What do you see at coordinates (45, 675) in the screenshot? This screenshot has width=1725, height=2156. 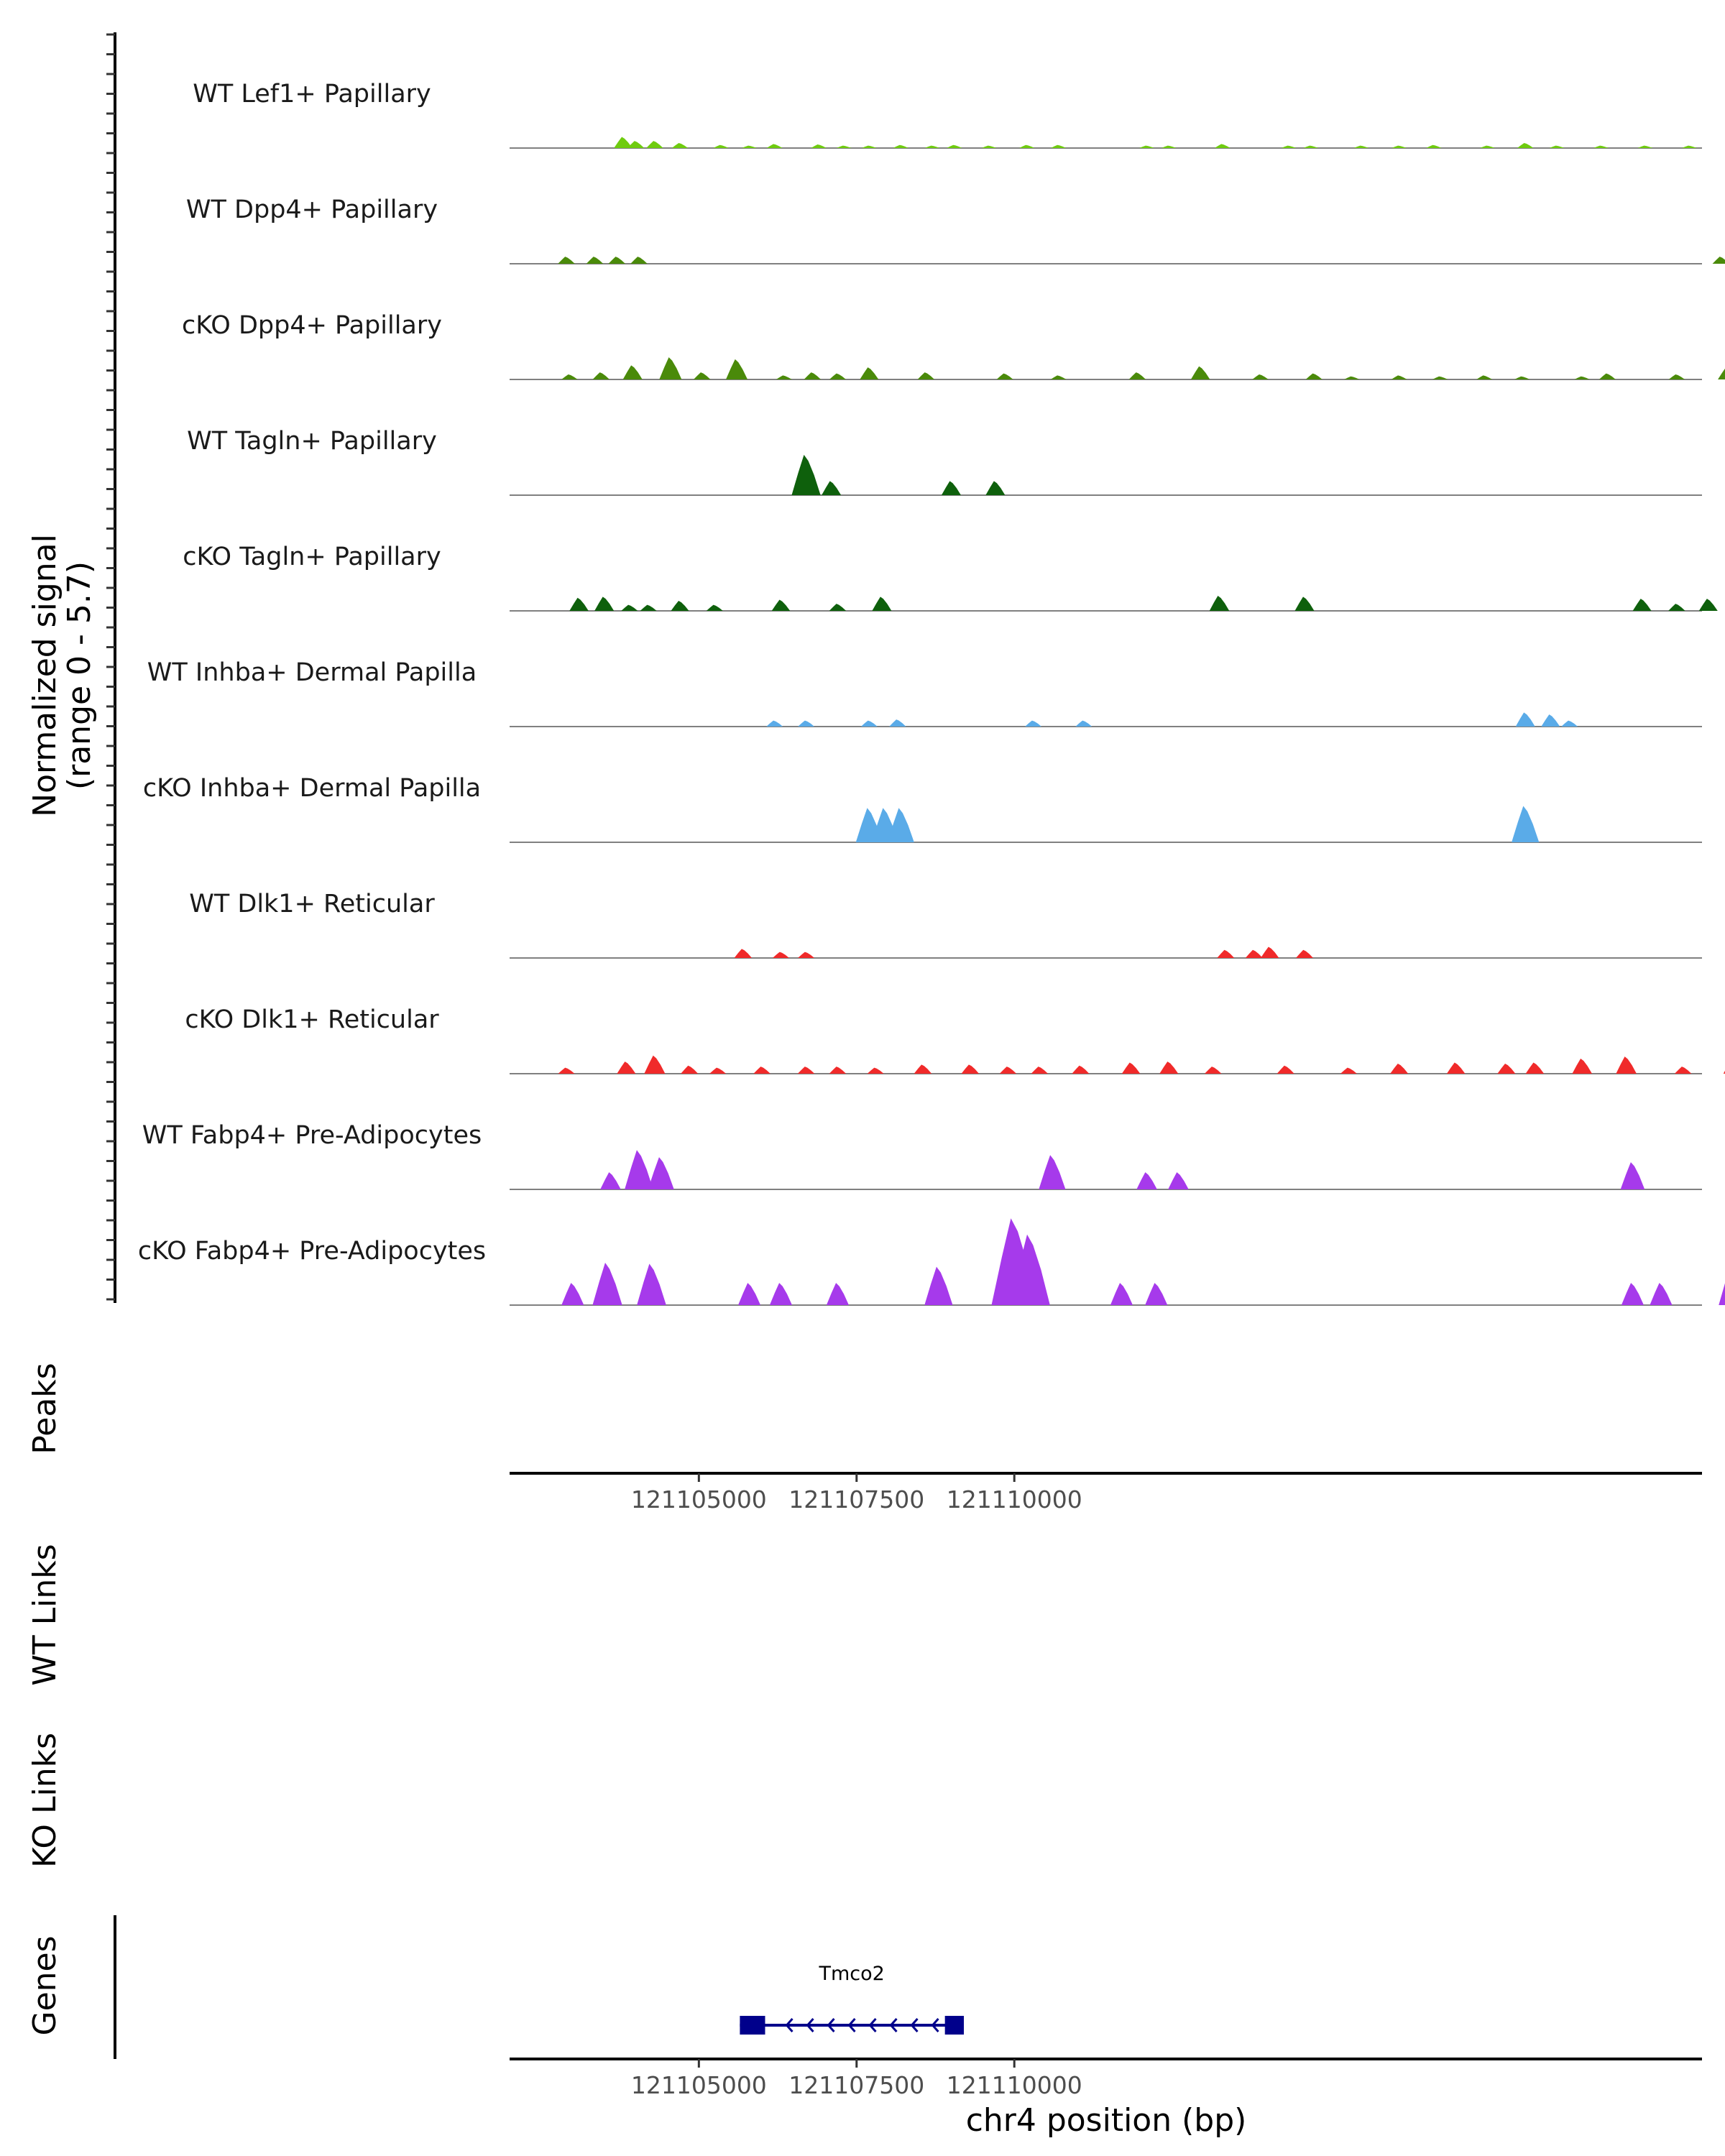 I see `y-axis-title: Normalized signal` at bounding box center [45, 675].